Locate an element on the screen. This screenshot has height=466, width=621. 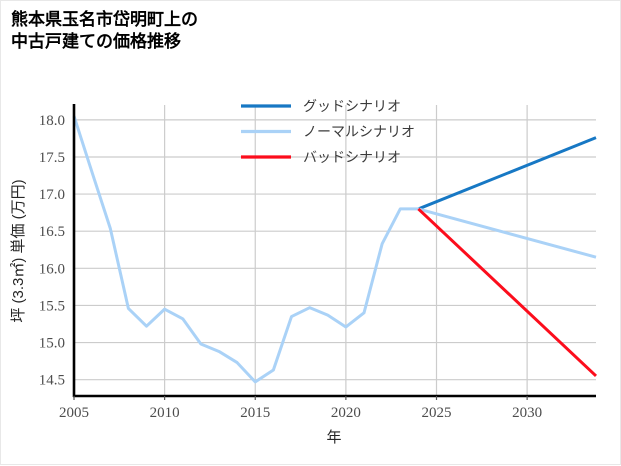
legend-label-ノーマルシナリオ: ノーマルシナリオ is located at coordinates (359, 132).